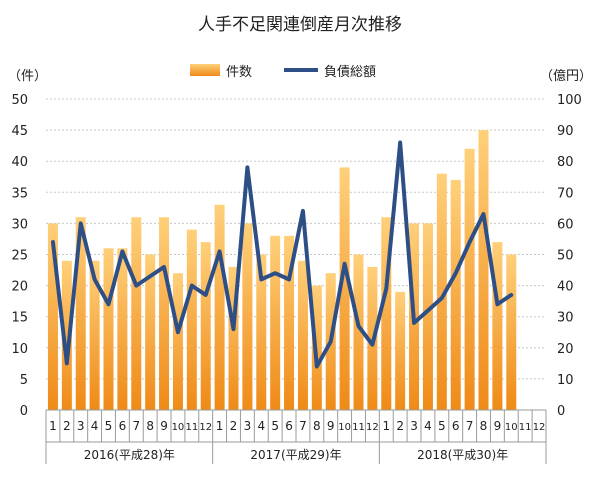  Describe the element at coordinates (19, 349) in the screenshot. I see `left-tick-label: 10` at that location.